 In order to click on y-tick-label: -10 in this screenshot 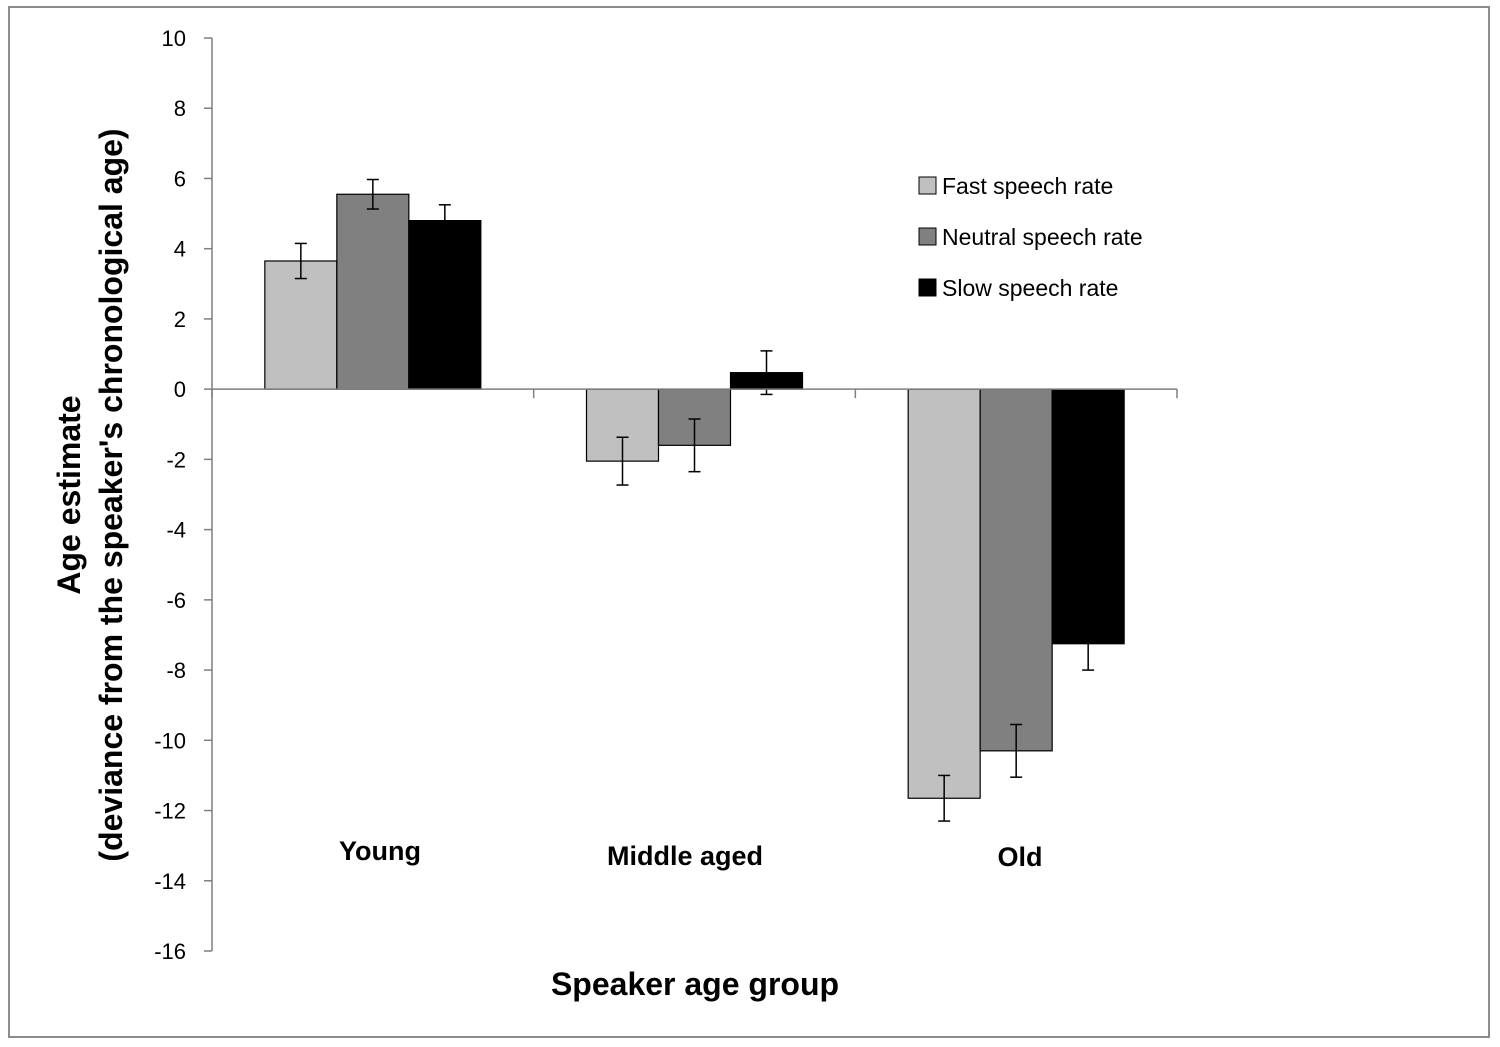, I will do `click(170, 740)`.